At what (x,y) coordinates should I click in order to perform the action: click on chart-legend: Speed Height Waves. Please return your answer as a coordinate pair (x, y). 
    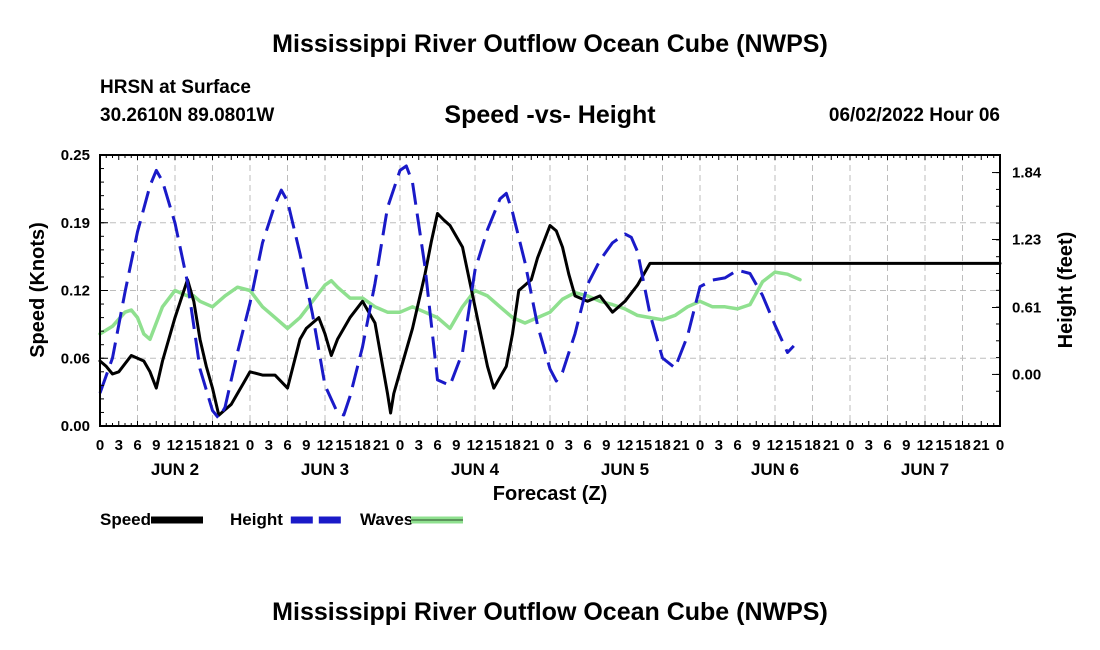
    Looking at the image, I should click on (281, 519).